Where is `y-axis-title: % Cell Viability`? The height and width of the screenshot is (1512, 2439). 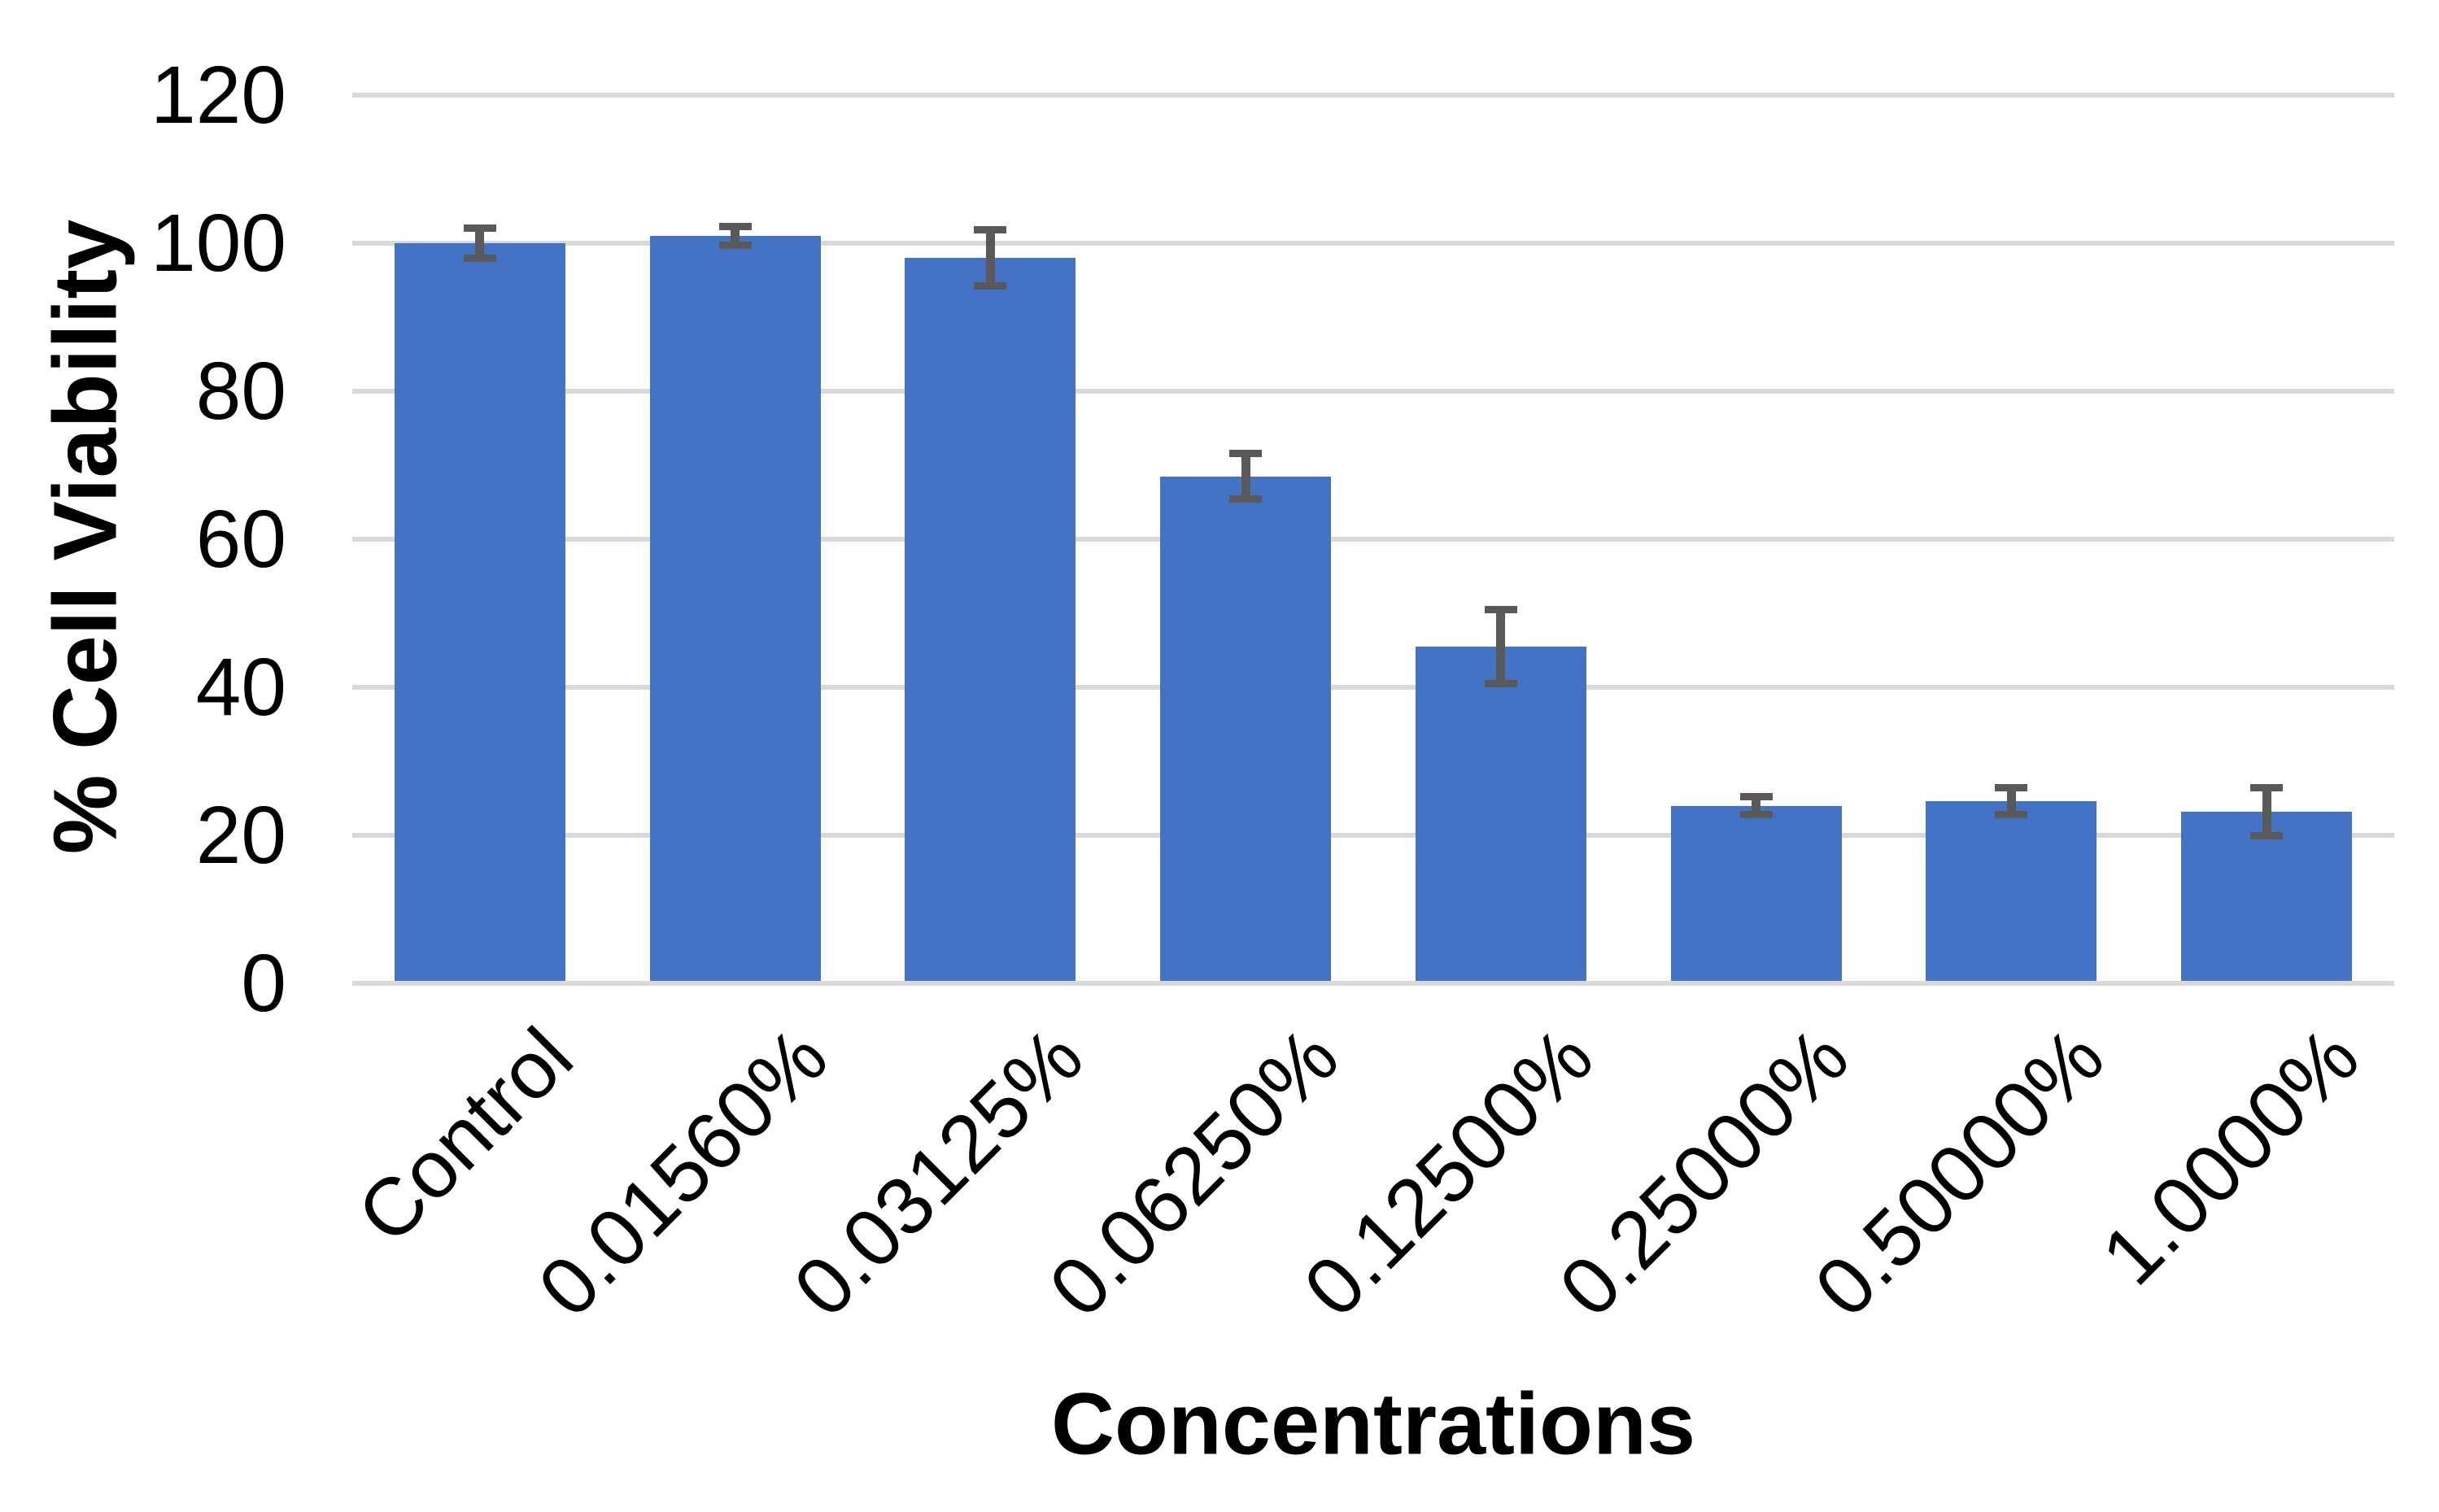 y-axis-title: % Cell Viability is located at coordinates (85, 537).